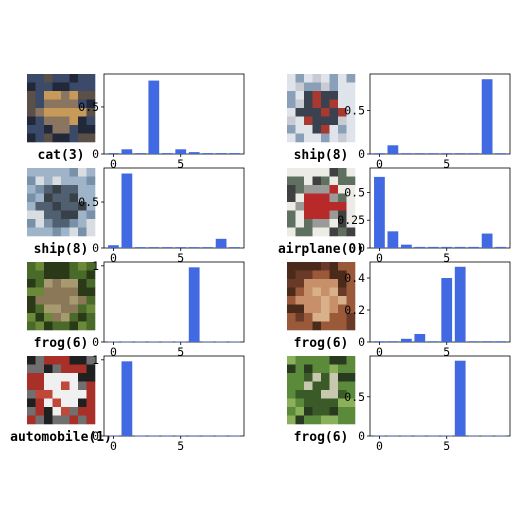 This screenshot has height=512, width=512. I want to click on airplane-thumbnail, so click(321, 202).